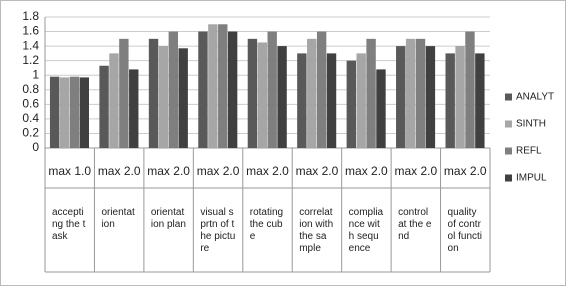 Image resolution: width=566 pixels, height=286 pixels. What do you see at coordinates (69, 224) in the screenshot?
I see `category-label: accepting the task` at bounding box center [69, 224].